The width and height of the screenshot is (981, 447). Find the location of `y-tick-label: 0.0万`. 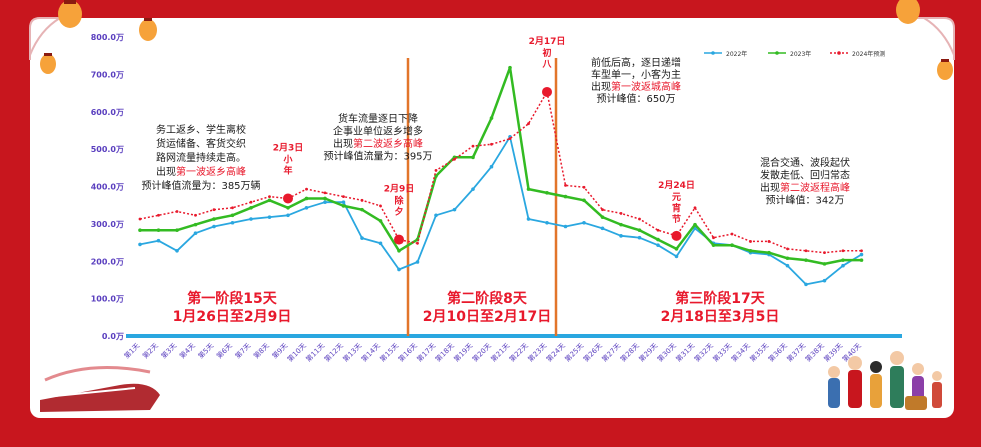

y-tick-label: 0.0万 is located at coordinates (113, 336).